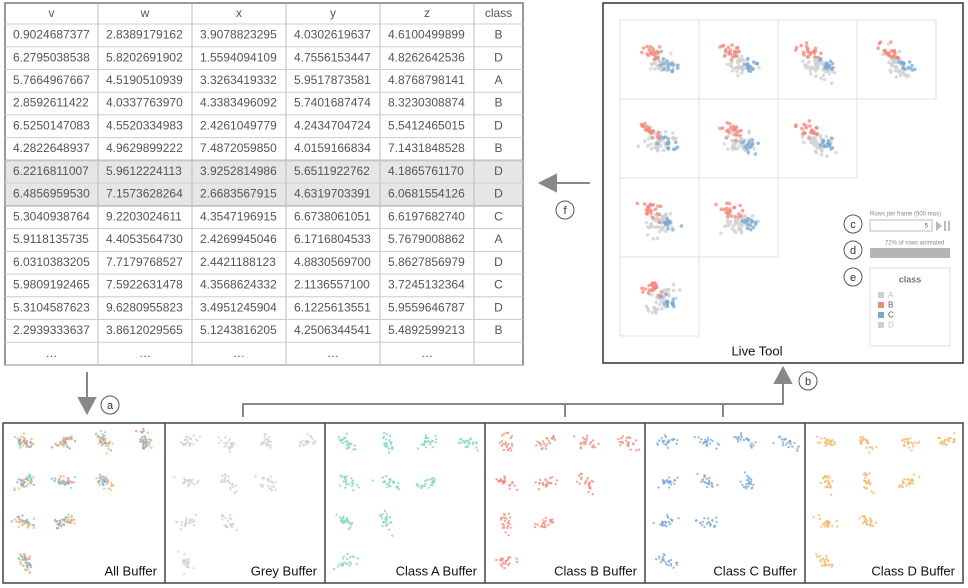  I want to click on table-cell: 0.9024687377, so click(51, 35).